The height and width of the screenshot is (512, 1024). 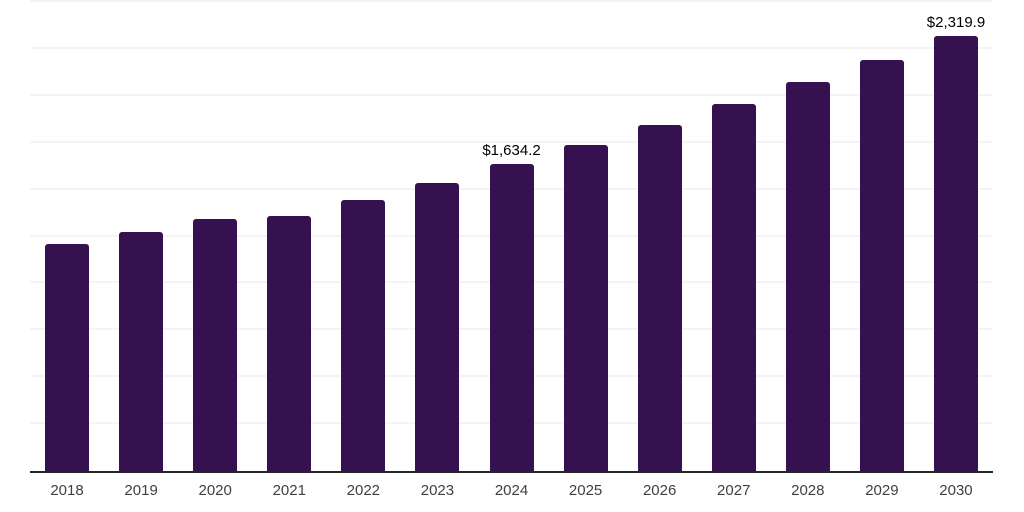 I want to click on bar-group-2024: $1,634.2, so click(x=511, y=236).